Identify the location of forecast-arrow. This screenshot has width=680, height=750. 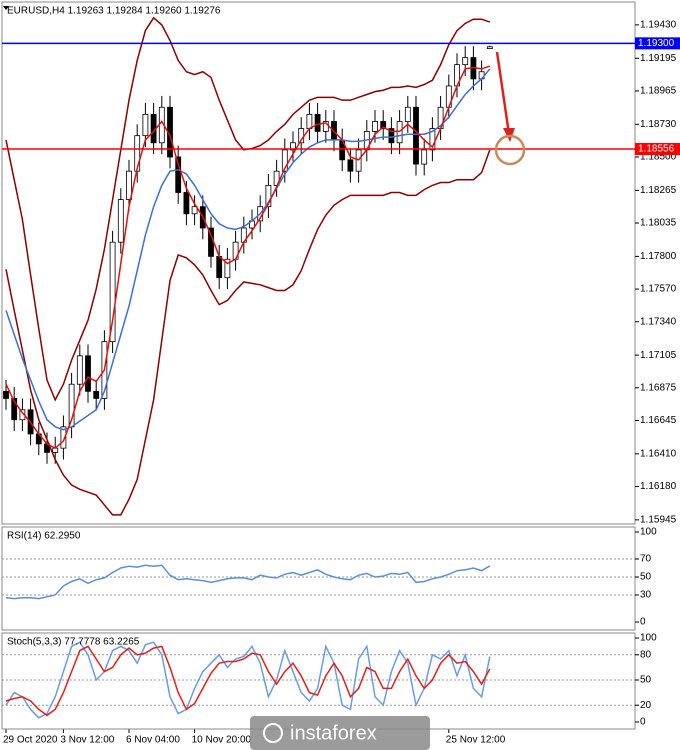
(503, 93).